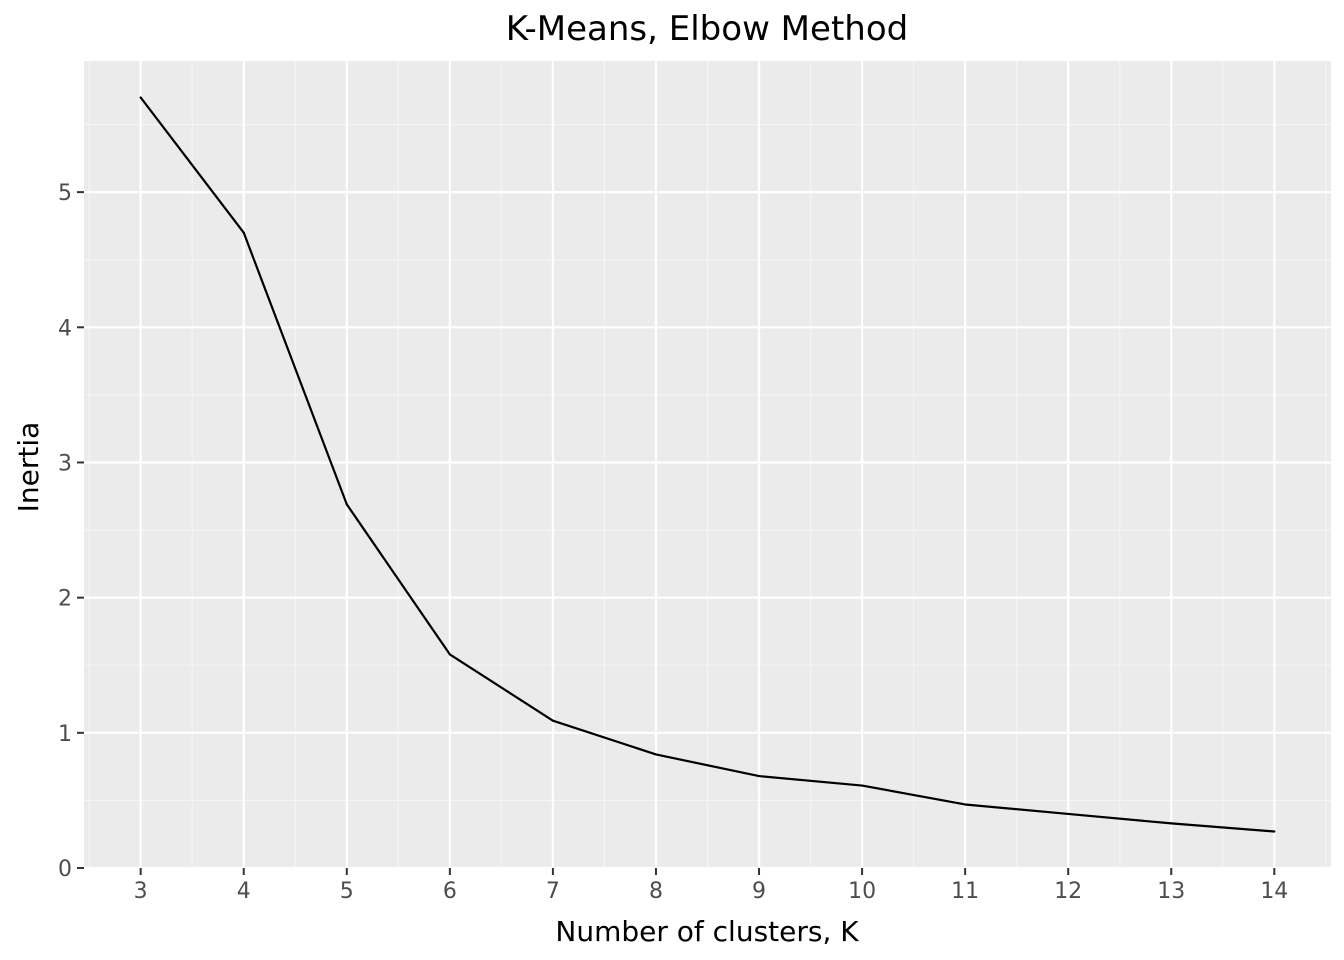  I want to click on x-tick-label: 5, so click(347, 891).